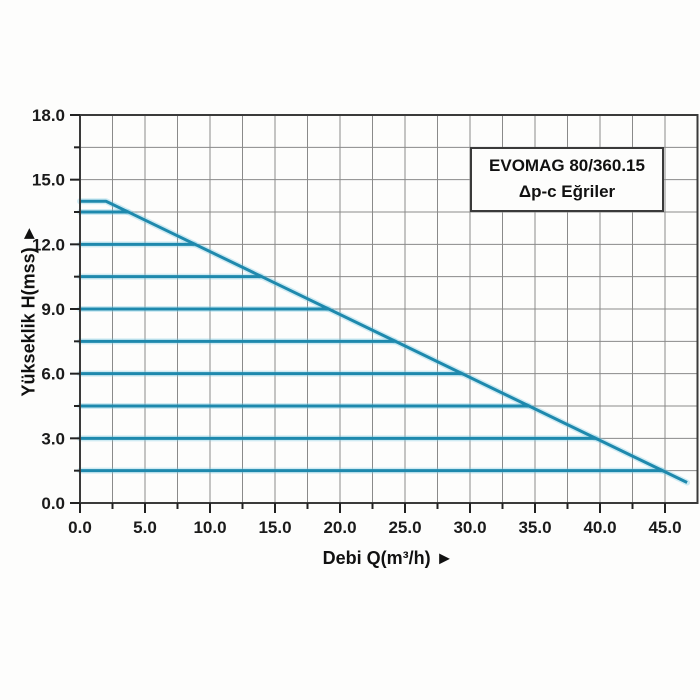 Image resolution: width=700 pixels, height=700 pixels. Describe the element at coordinates (80, 527) in the screenshot. I see `x-tick-label: 0.0` at that location.